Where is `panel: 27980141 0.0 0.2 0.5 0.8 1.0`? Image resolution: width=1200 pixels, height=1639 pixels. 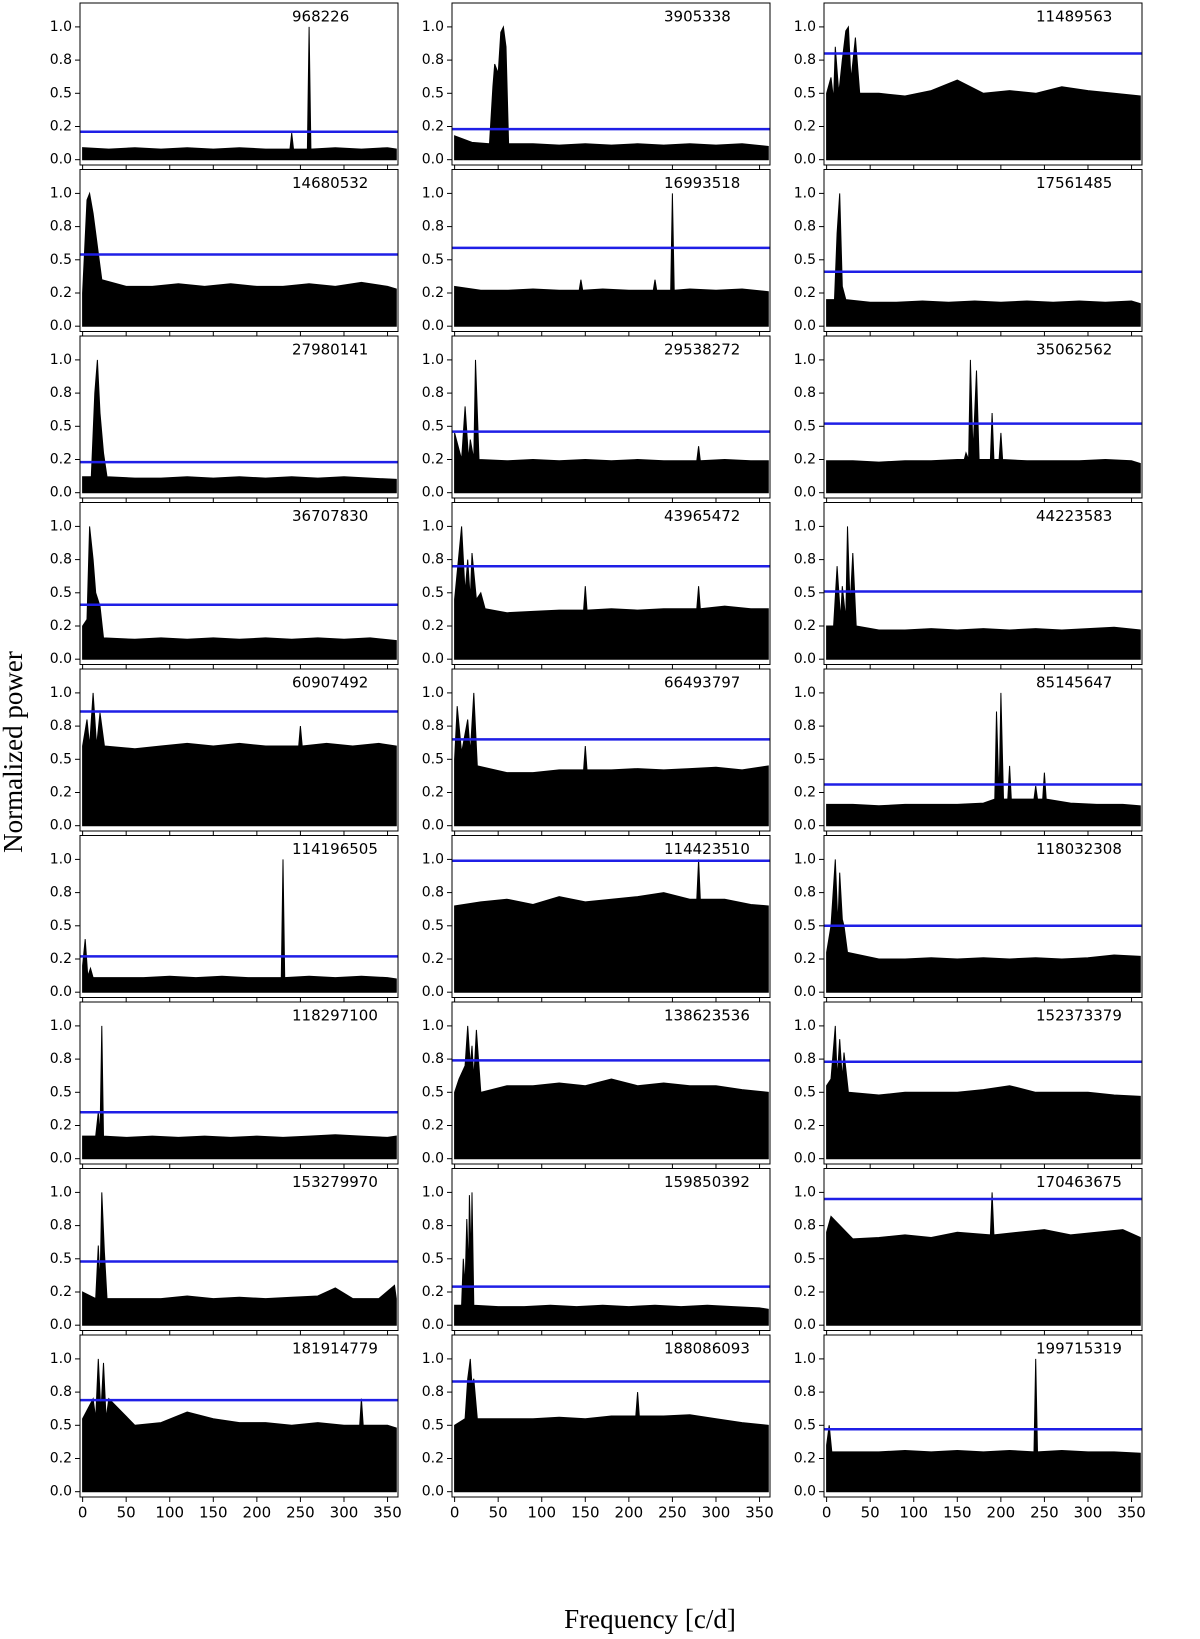
panel: 27980141 0.0 0.2 0.5 0.8 1.0 is located at coordinates (224, 419).